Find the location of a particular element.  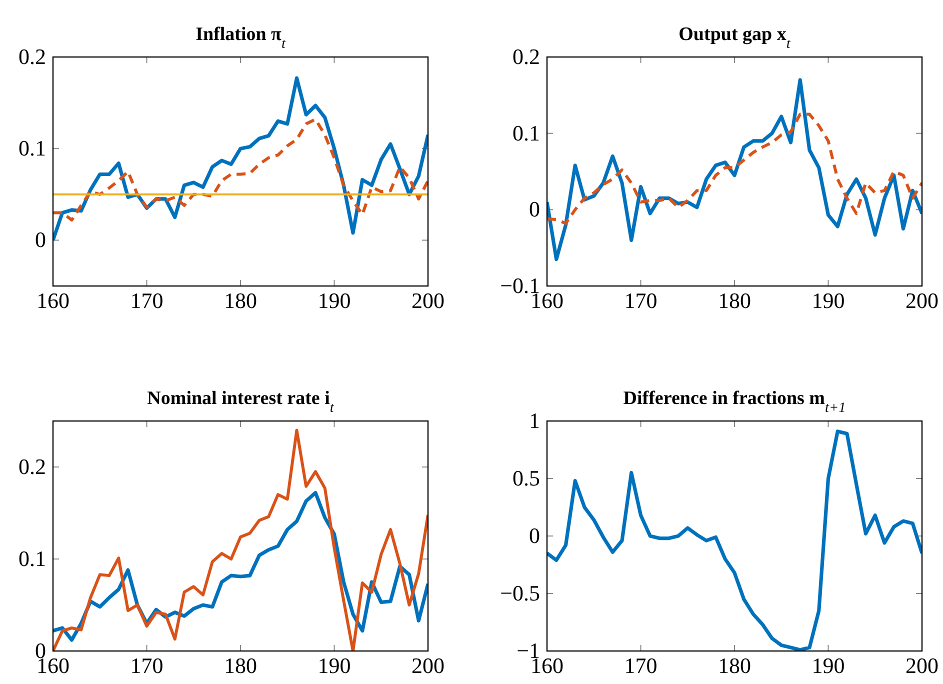

y-tick-label: 1 is located at coordinates (534, 420).